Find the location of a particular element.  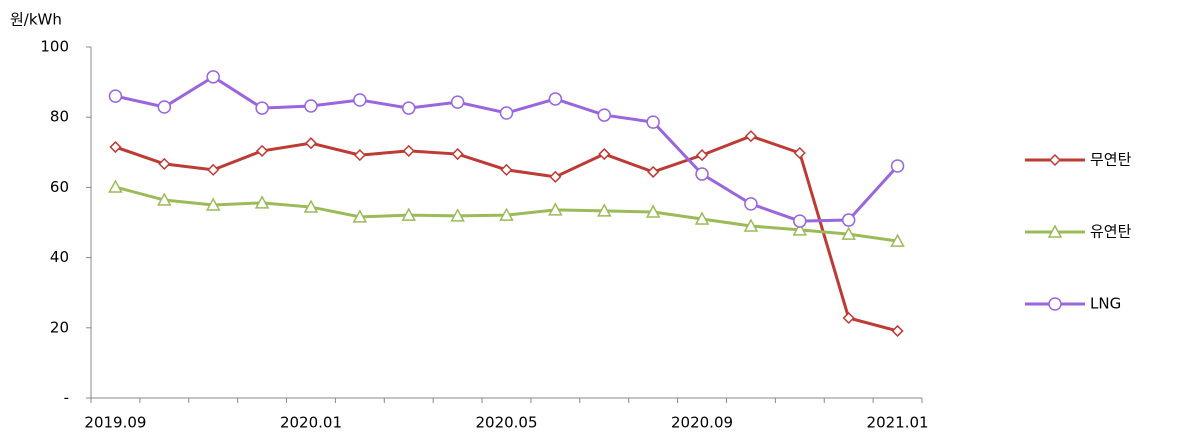

x-tick-label: 2020.09 is located at coordinates (702, 423).